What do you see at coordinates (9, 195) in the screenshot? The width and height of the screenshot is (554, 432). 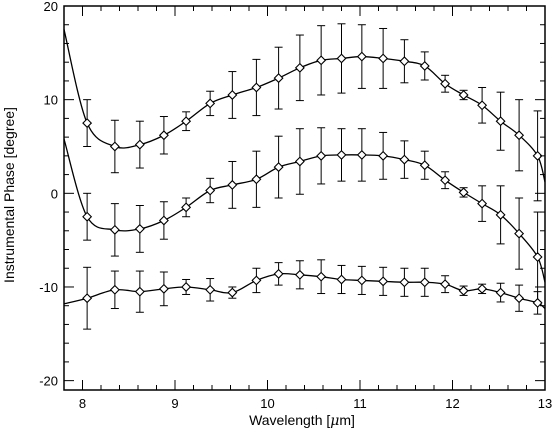 I see `y-axis-label: Instrumental Phase [degree]` at bounding box center [9, 195].